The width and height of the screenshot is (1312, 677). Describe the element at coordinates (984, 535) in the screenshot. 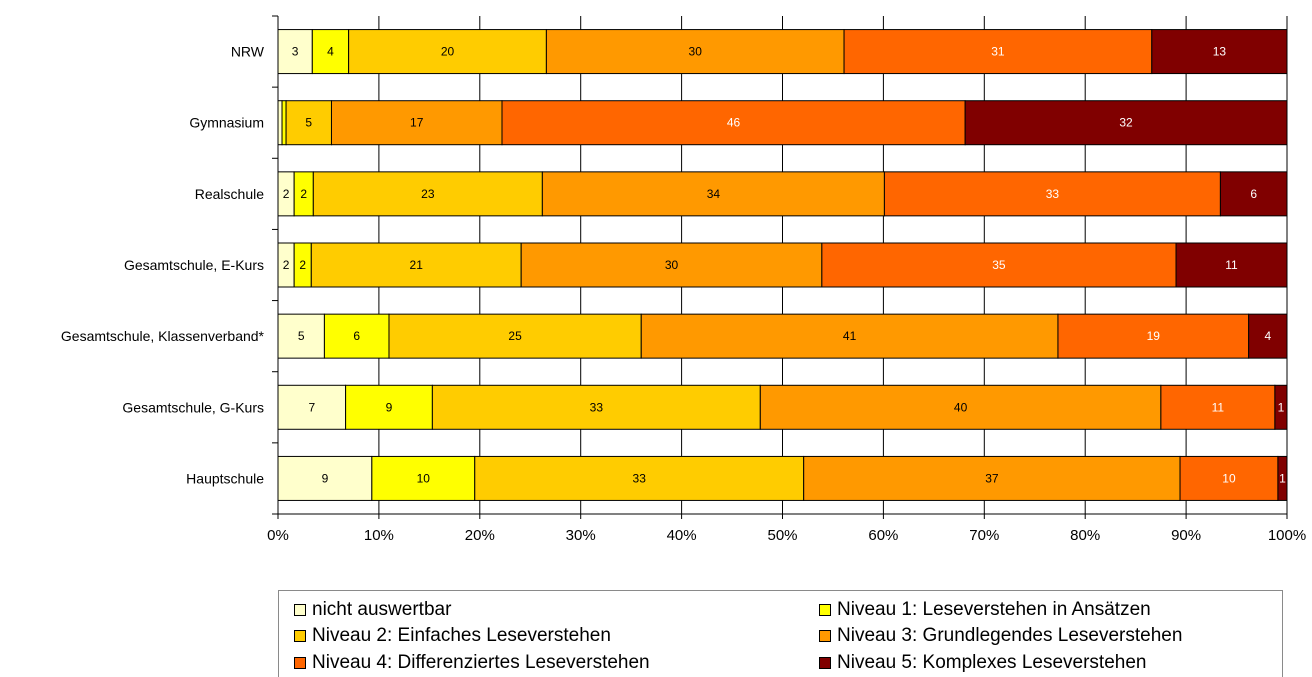

I see `x-tick-label: 70%` at that location.